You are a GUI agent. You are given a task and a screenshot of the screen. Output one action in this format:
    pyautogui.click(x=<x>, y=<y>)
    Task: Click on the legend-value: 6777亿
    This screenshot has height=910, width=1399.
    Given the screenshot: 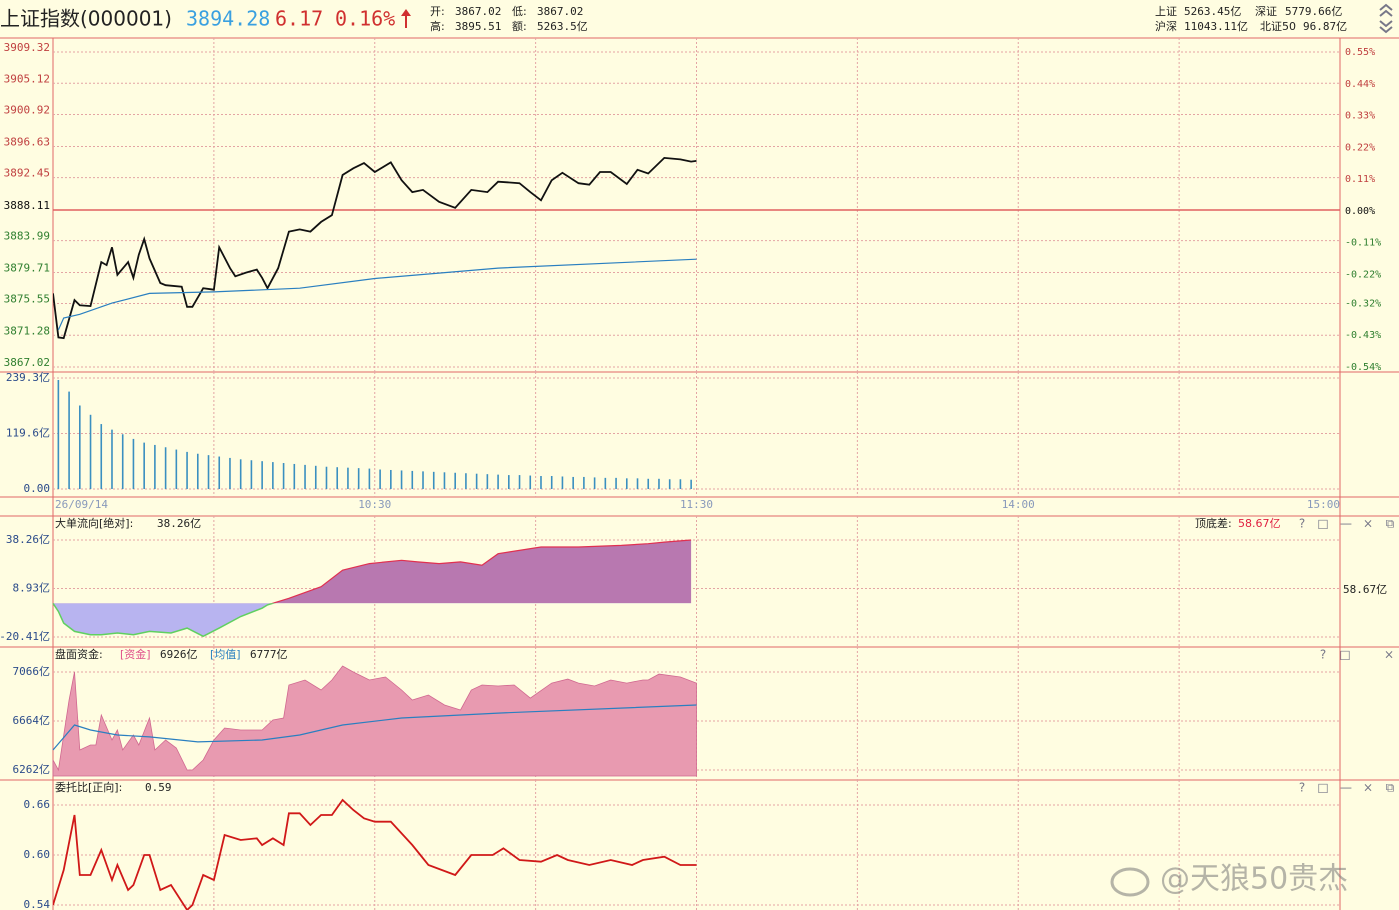 What is the action you would take?
    pyautogui.click(x=269, y=654)
    